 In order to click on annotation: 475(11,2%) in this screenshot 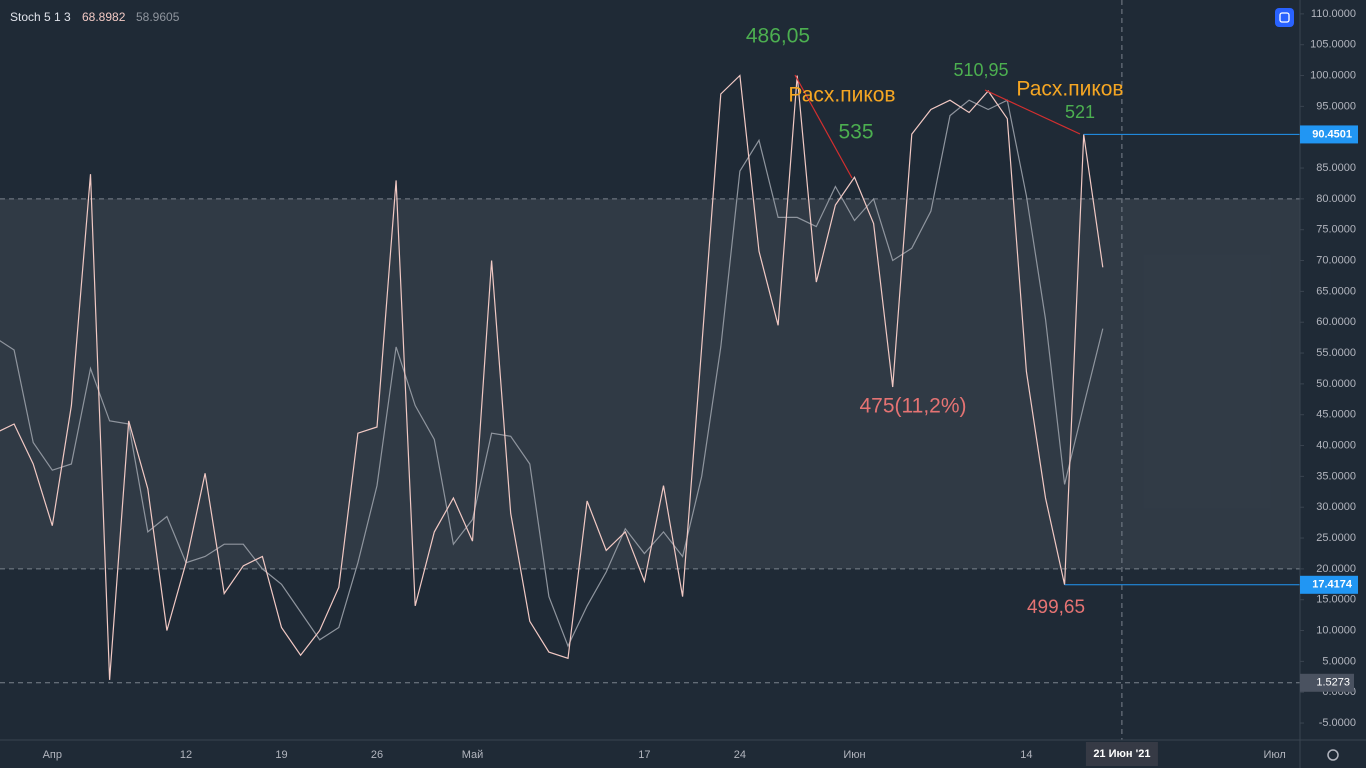, I will do `click(912, 406)`.